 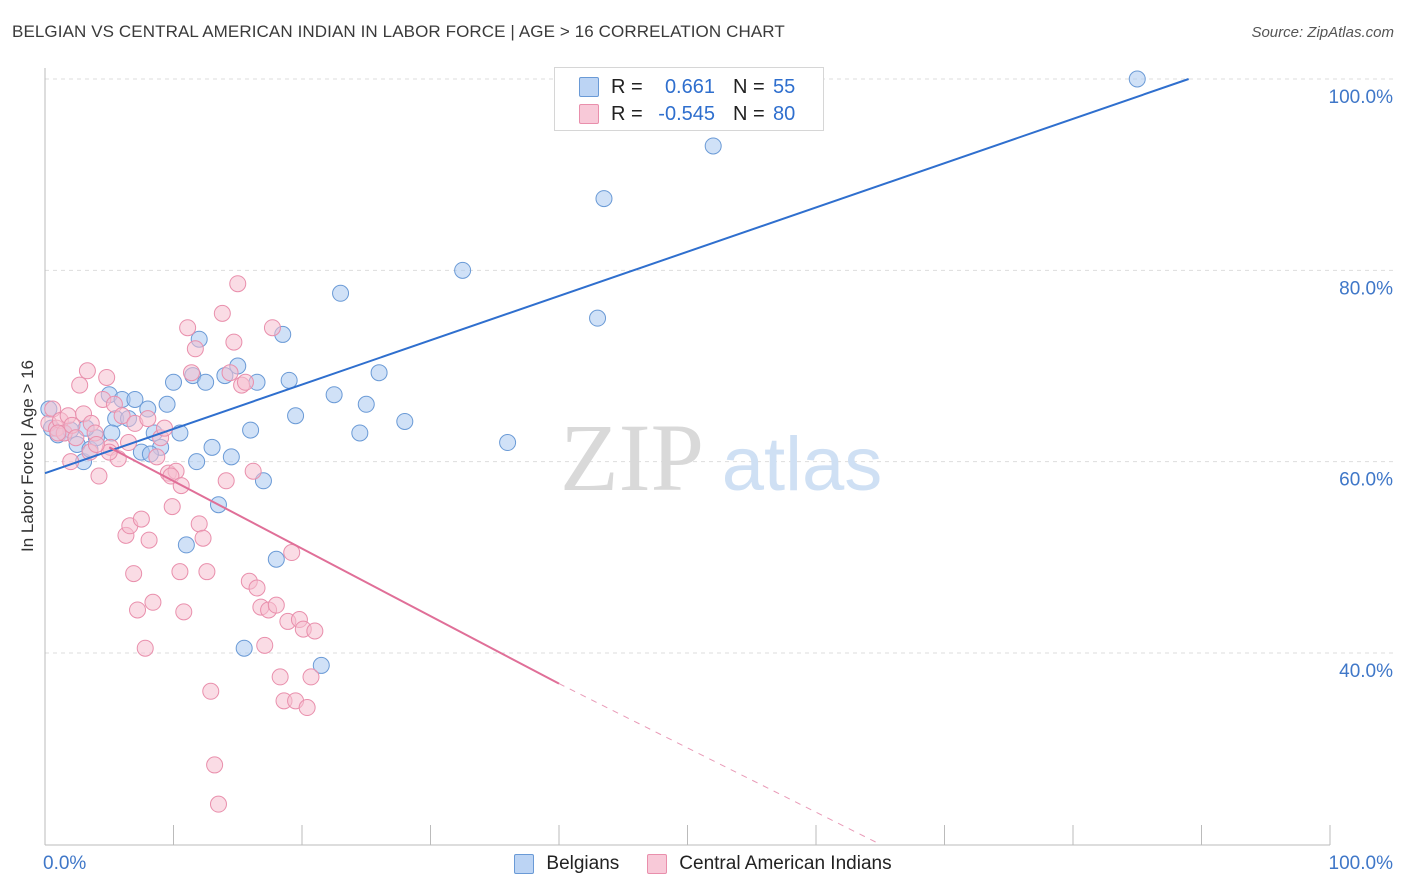 I want to click on legend-row-cai: R = -0.545 N = 80, so click(x=687, y=114).